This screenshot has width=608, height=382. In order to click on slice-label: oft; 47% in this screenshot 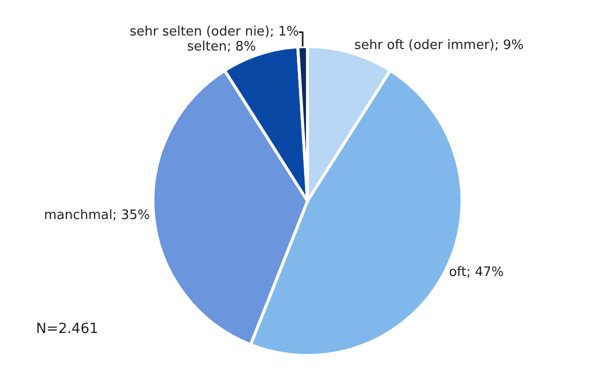, I will do `click(476, 272)`.